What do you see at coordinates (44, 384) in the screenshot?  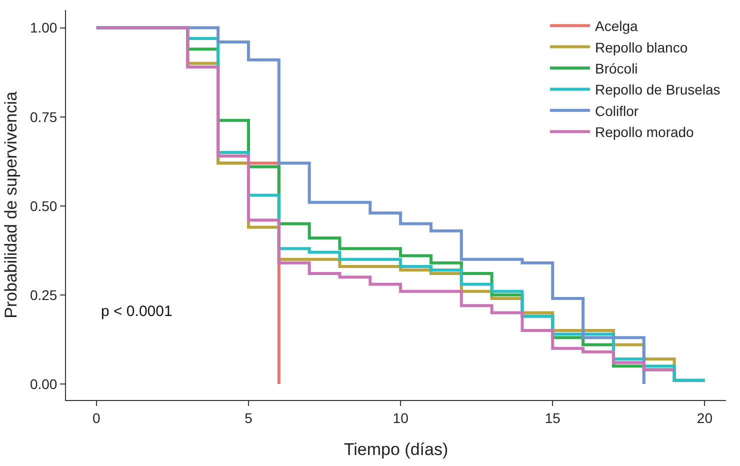 I see `y-tick-label: 0.00` at bounding box center [44, 384].